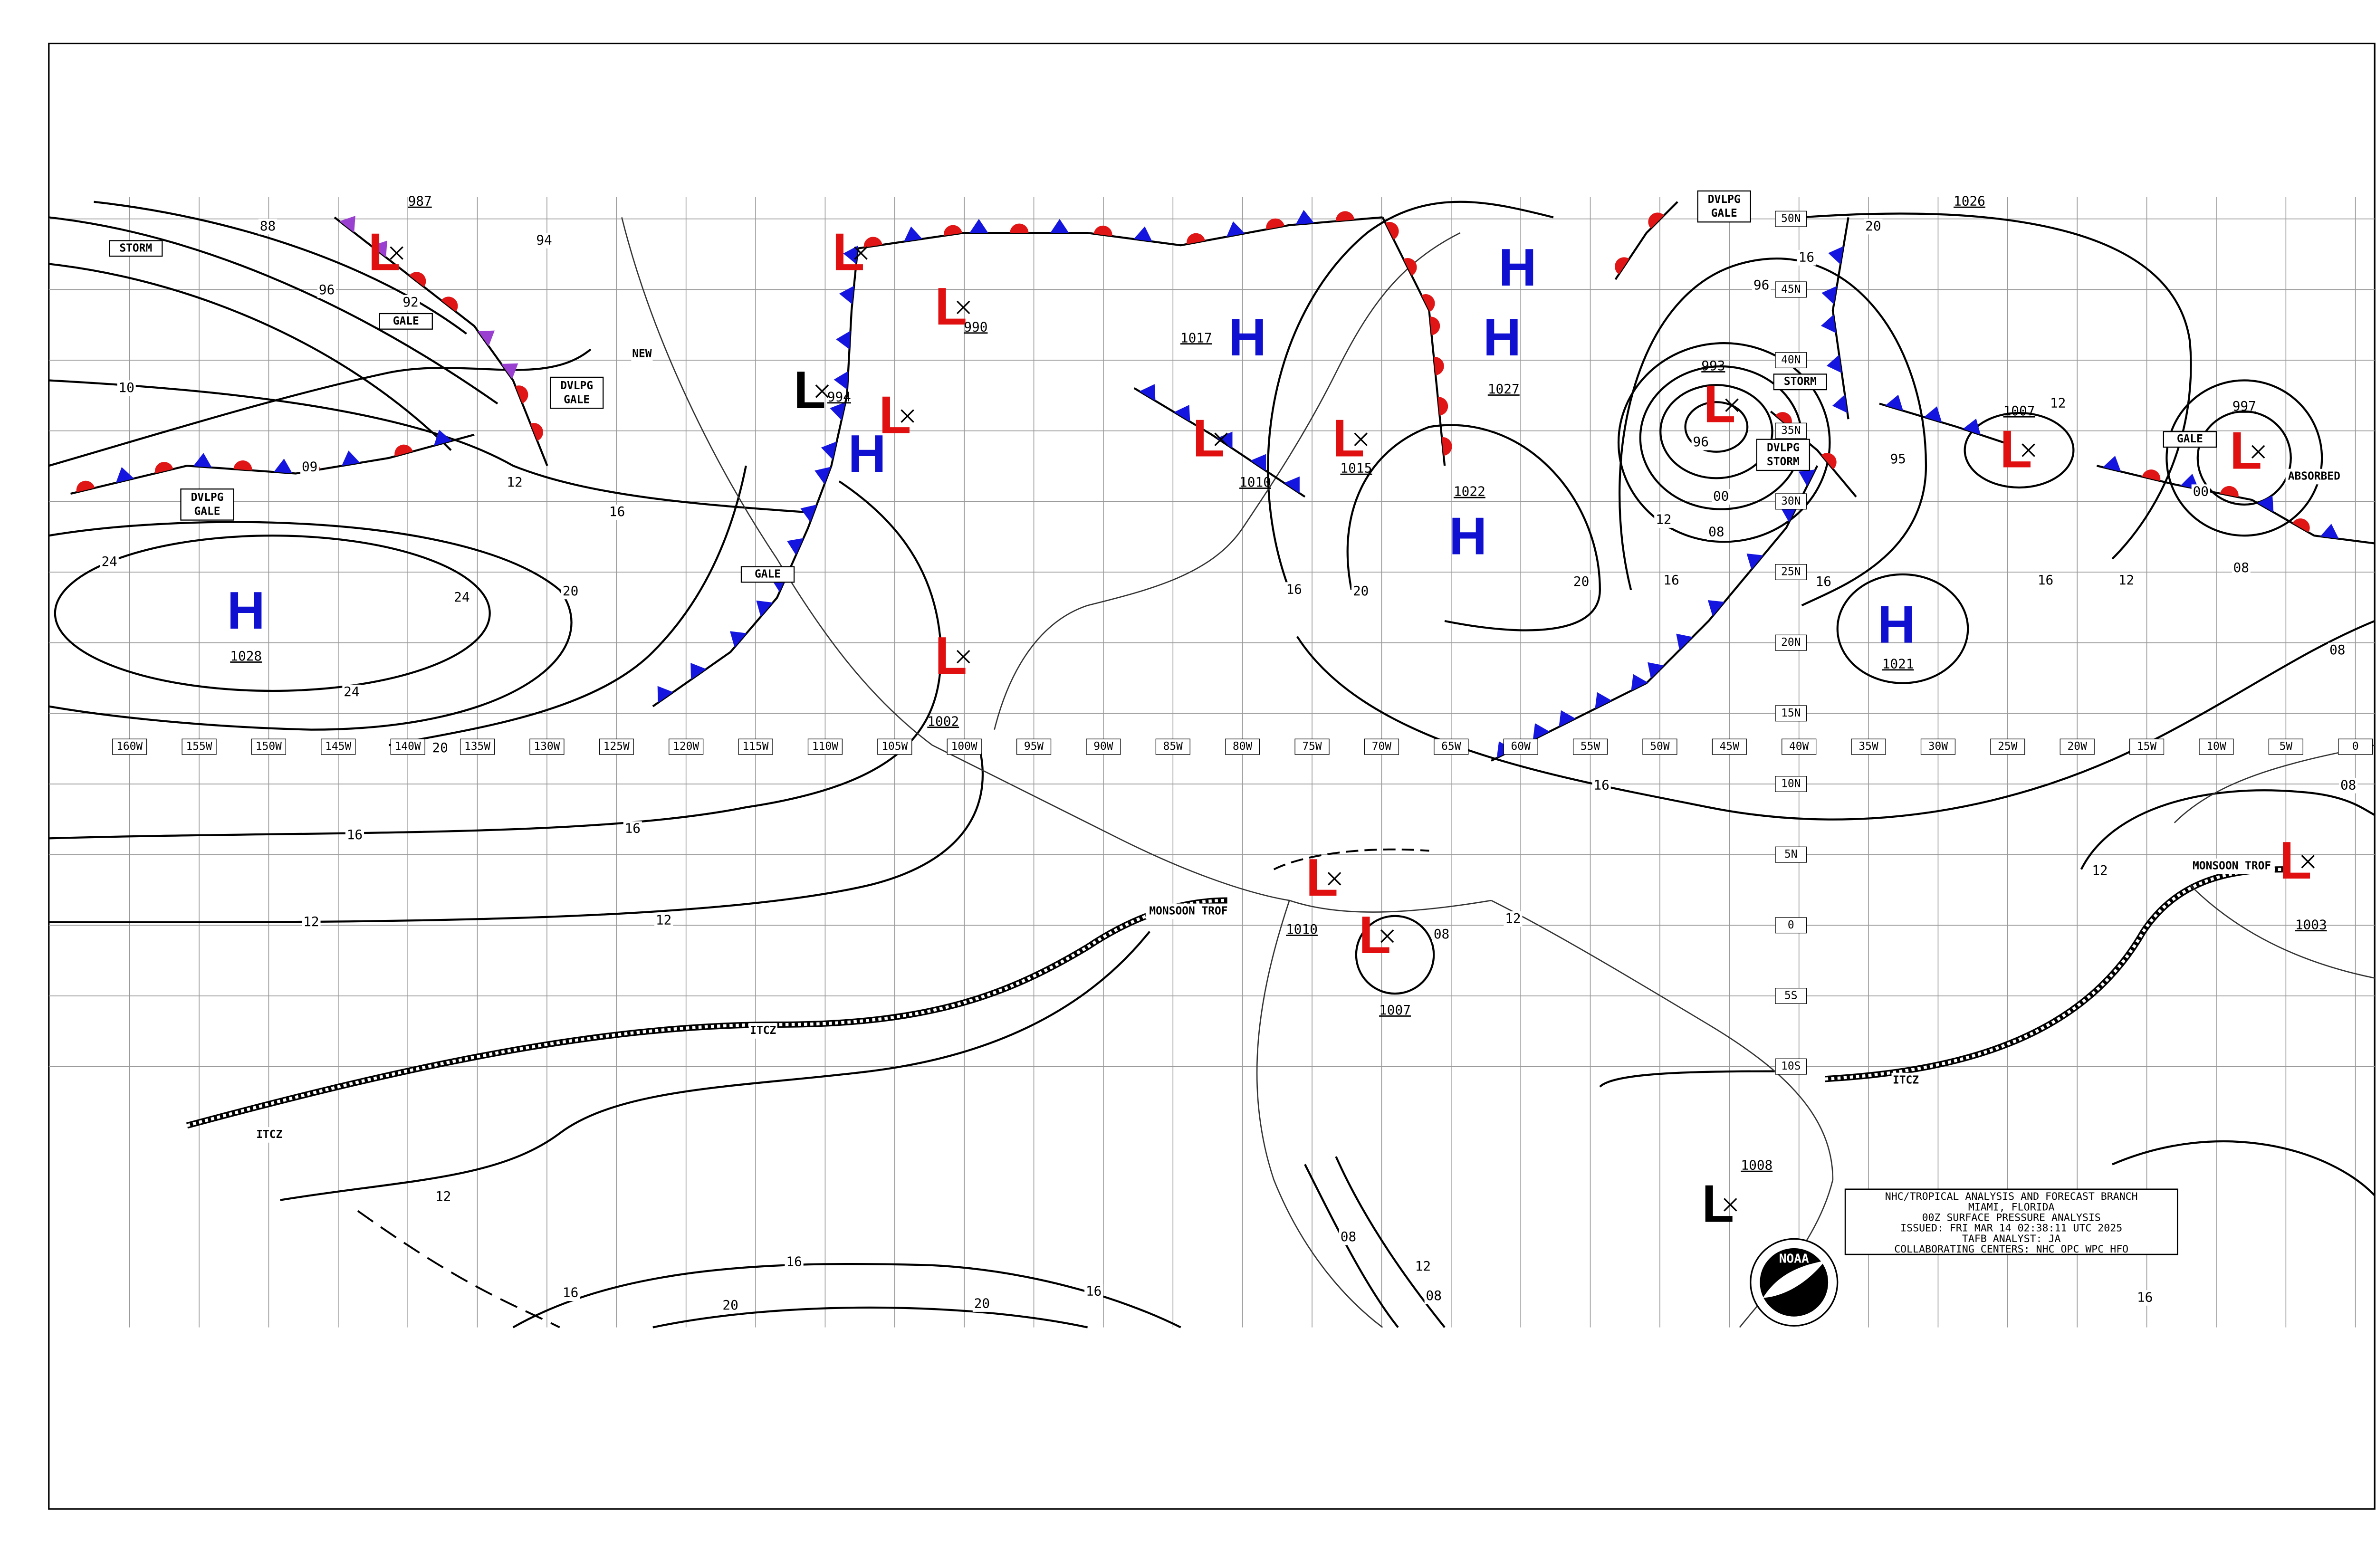  What do you see at coordinates (1791, 501) in the screenshot?
I see `latitude-label: 30N` at bounding box center [1791, 501].